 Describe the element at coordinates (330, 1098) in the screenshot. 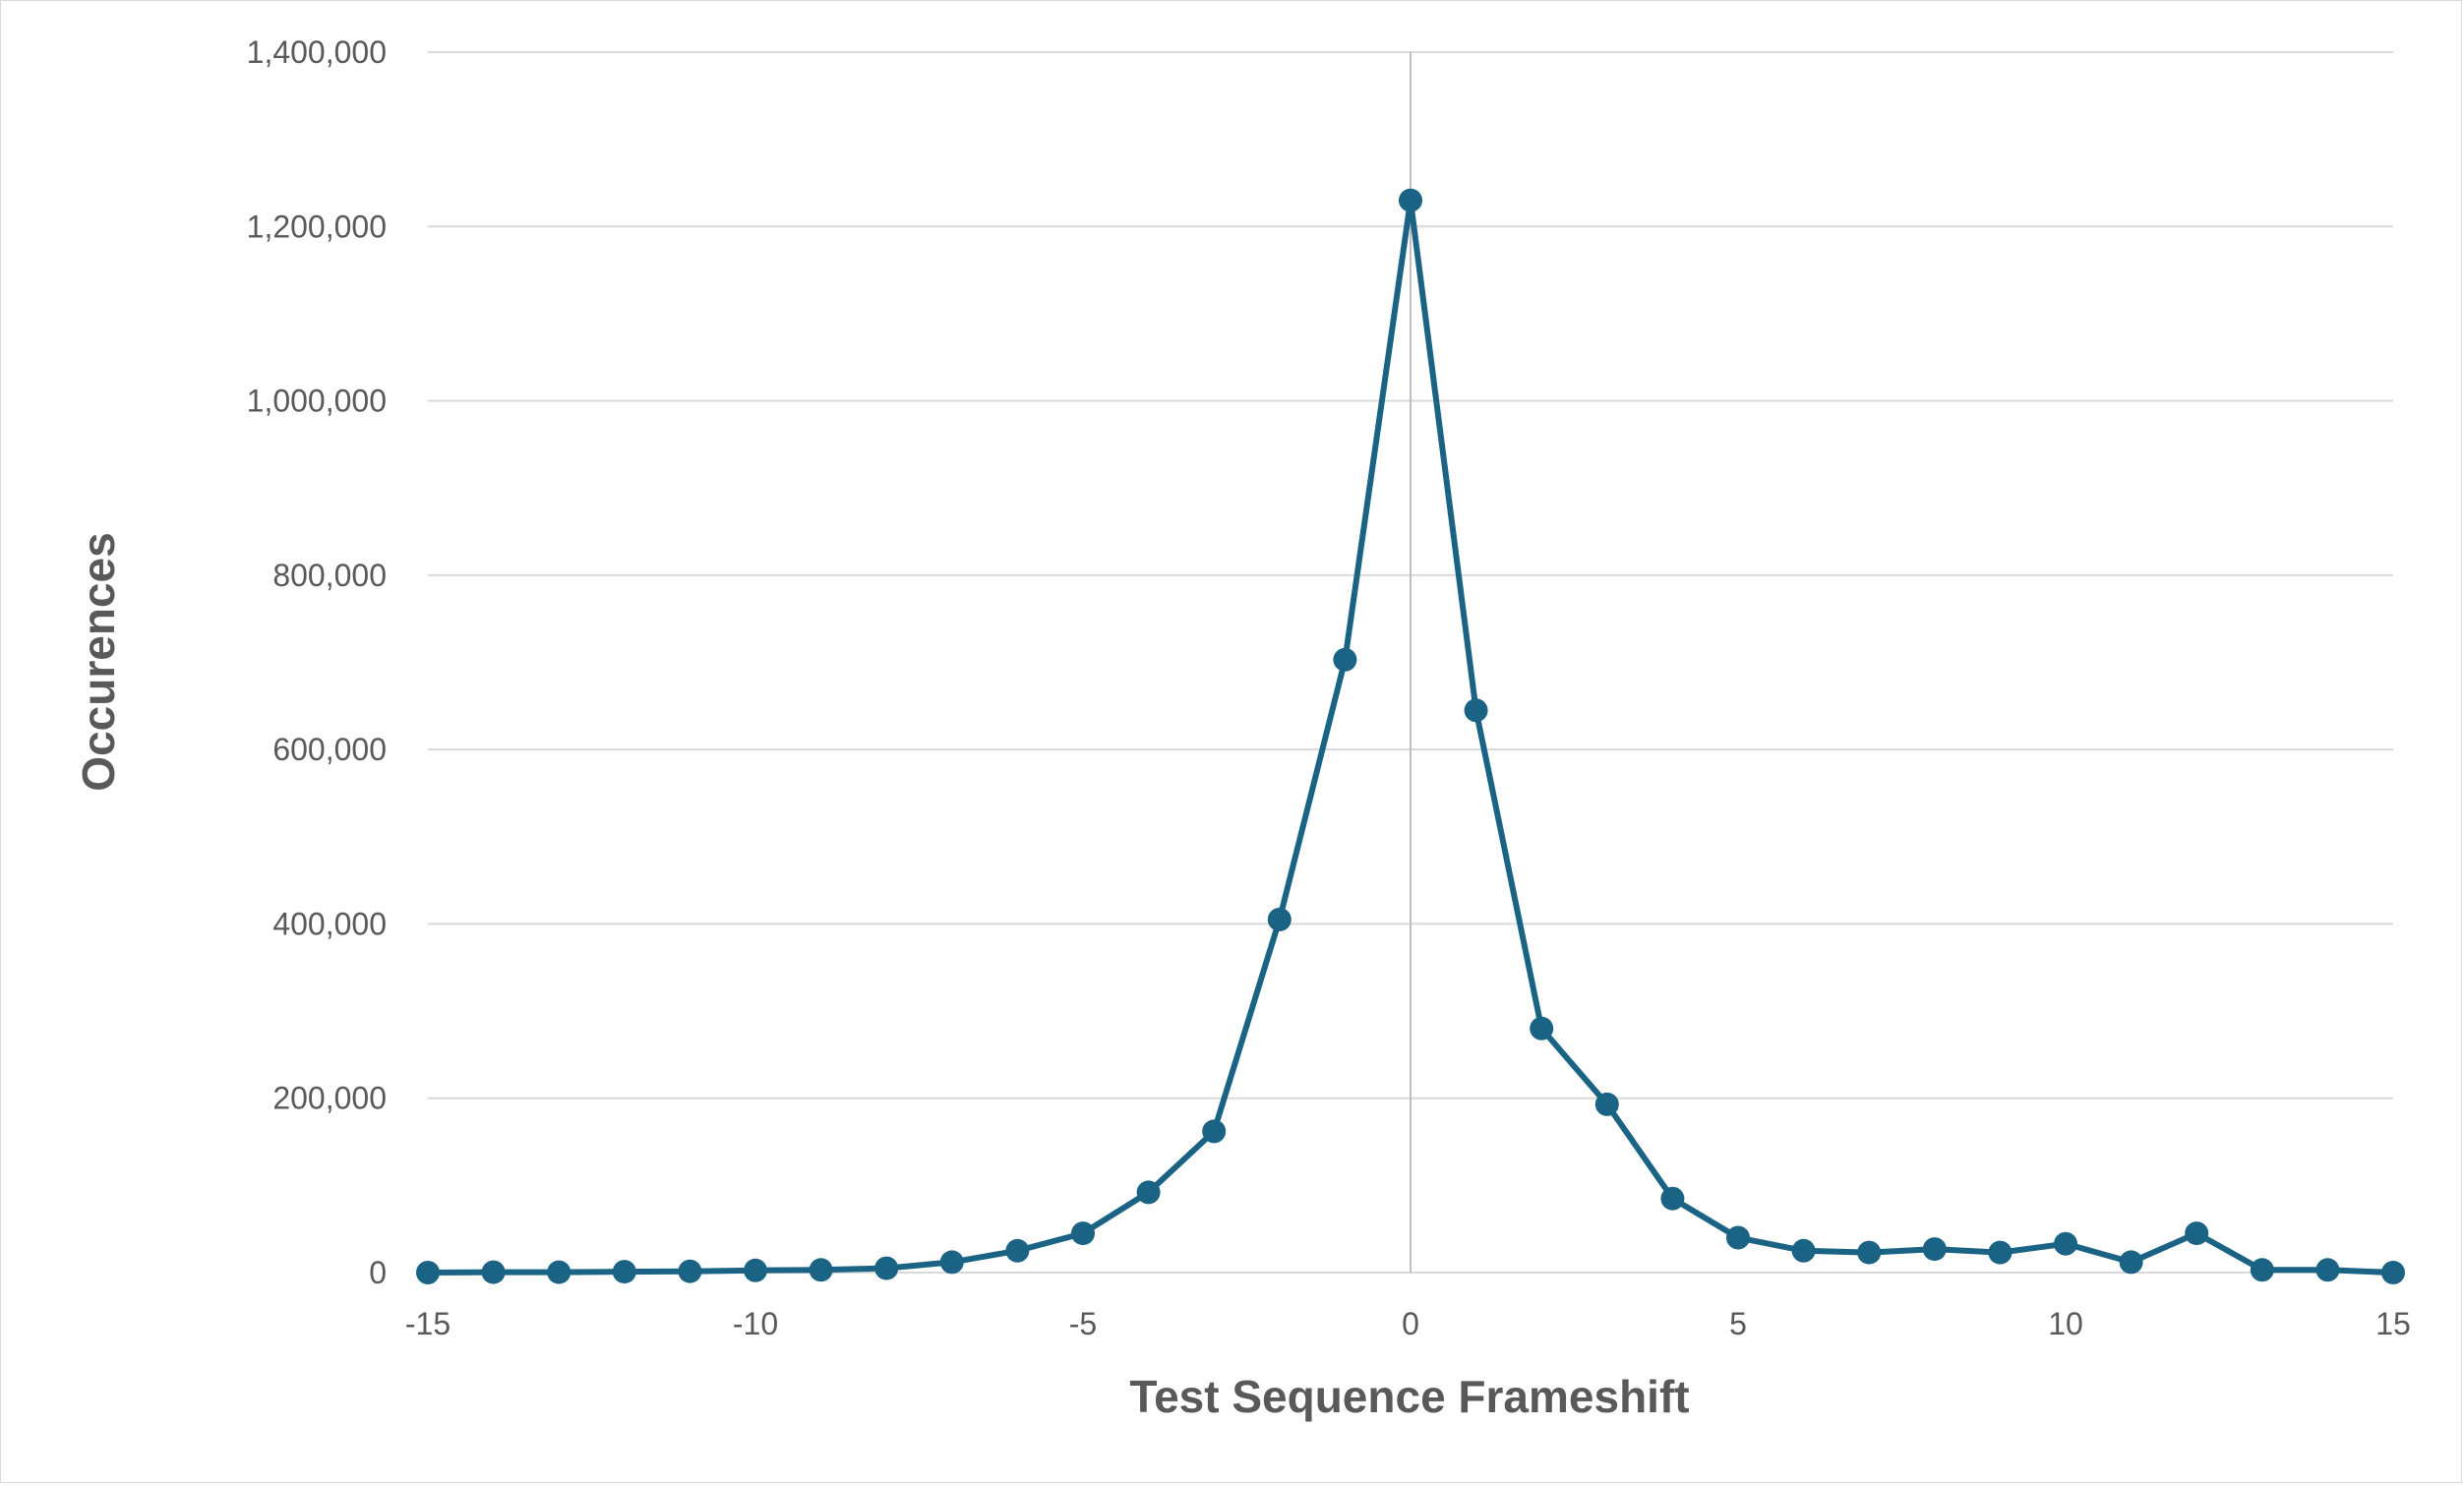

I see `y-tick-label: 200,000` at that location.